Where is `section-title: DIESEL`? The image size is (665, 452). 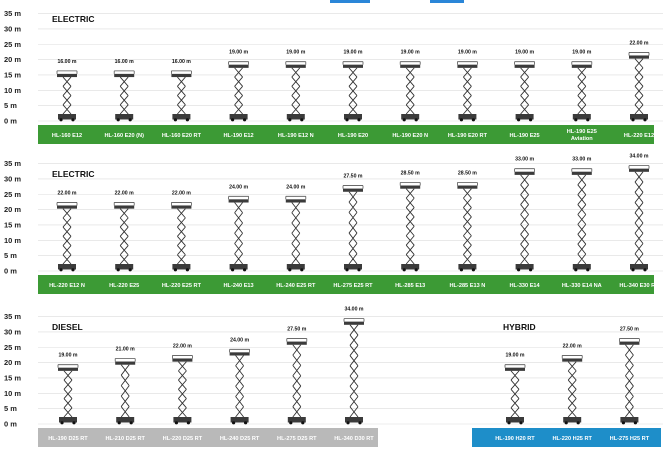
section-title: DIESEL is located at coordinates (67, 327).